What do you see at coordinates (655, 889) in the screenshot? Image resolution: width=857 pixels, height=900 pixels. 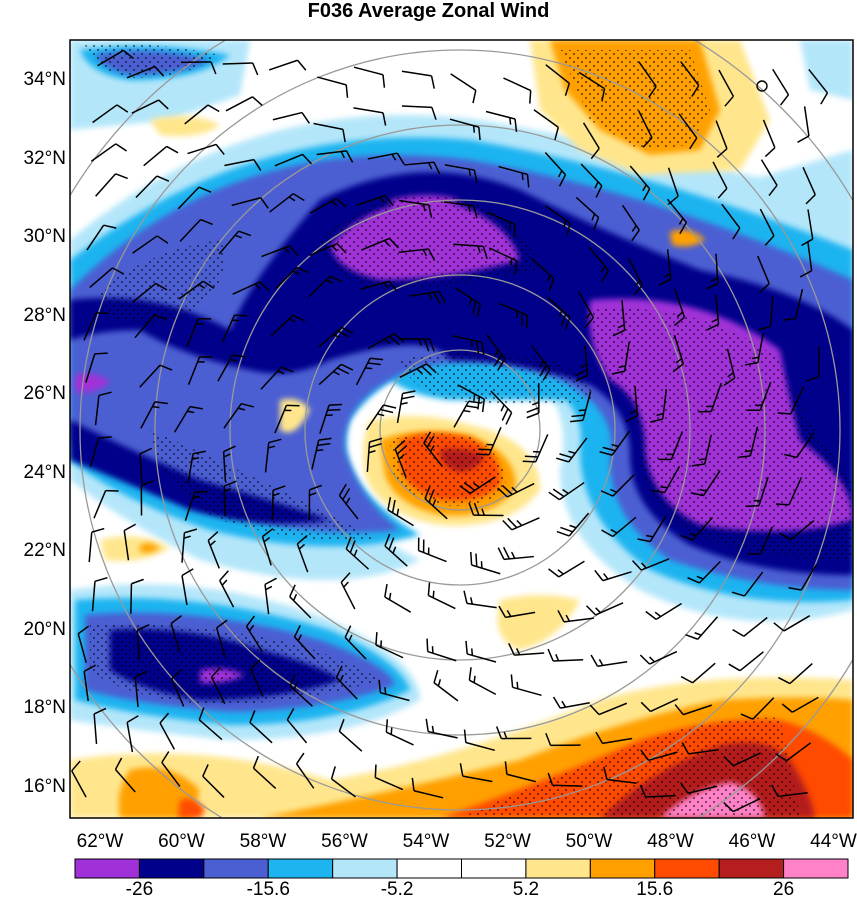 I see `colorbar-tick-label: 15.6` at bounding box center [655, 889].